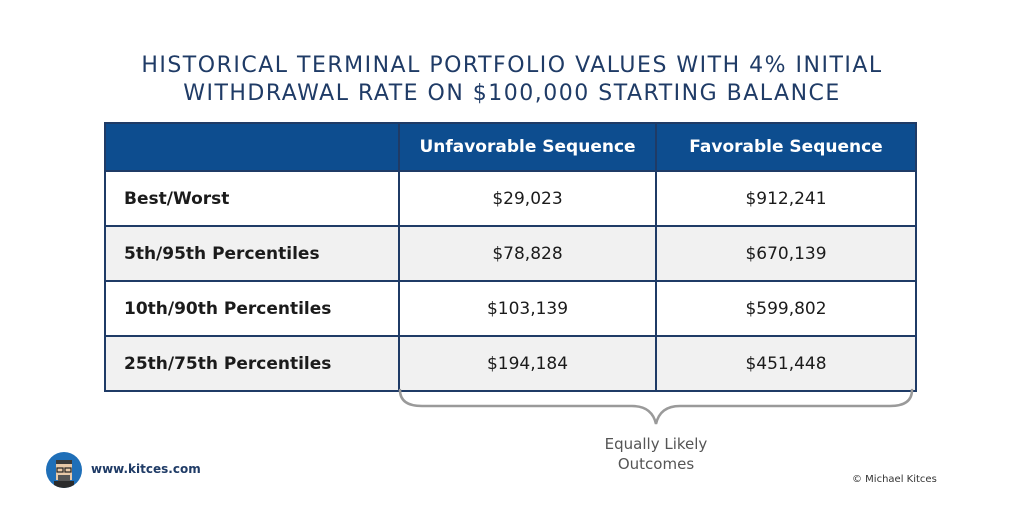 The height and width of the screenshot is (512, 1024). I want to click on row-label: 5th/95th Percentiles, so click(252, 253).